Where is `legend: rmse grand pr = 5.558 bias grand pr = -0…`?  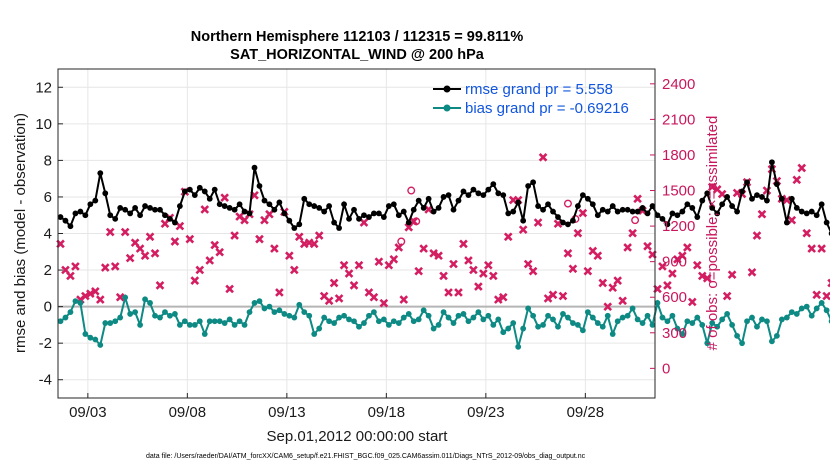
legend: rmse grand pr = 5.558 bias grand pr = -0… is located at coordinates (531, 99).